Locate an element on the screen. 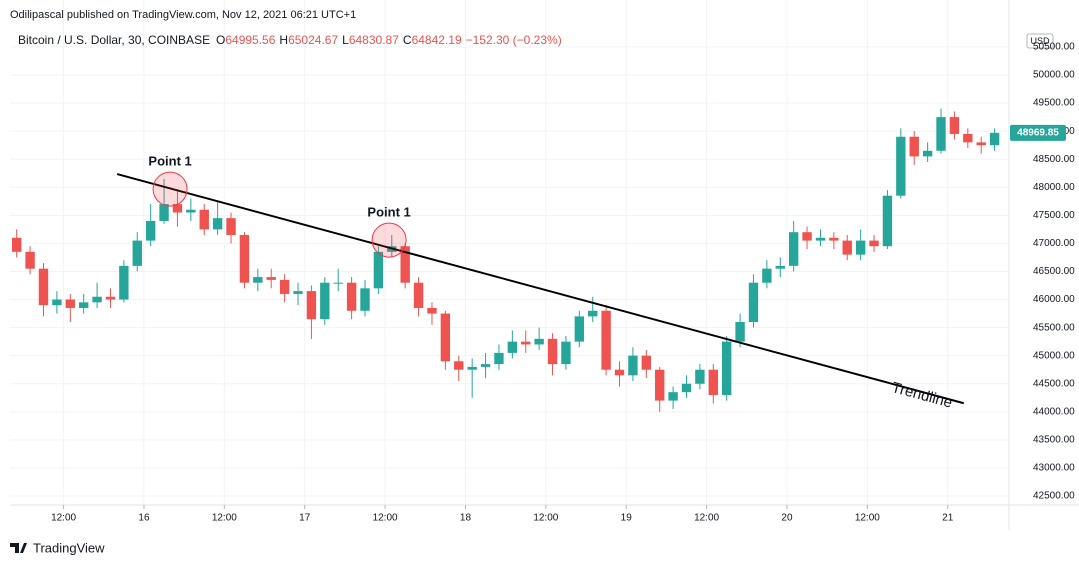 This screenshot has width=1079, height=566. y-tick-label: 47500.00 is located at coordinates (1054, 215).